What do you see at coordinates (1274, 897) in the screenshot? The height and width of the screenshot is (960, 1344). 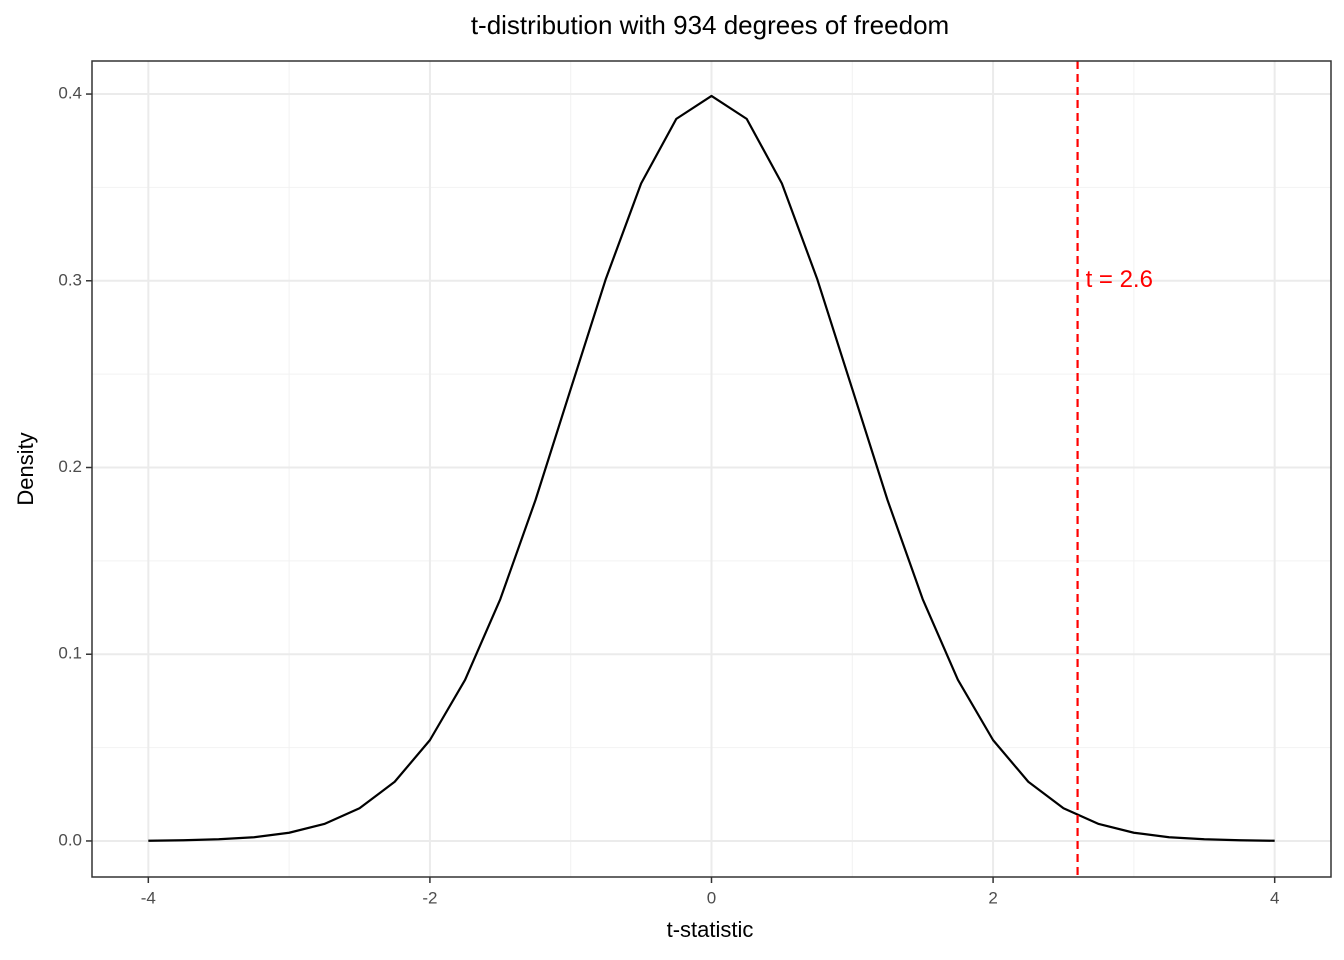 I see `x-tick-label: 4` at bounding box center [1274, 897].